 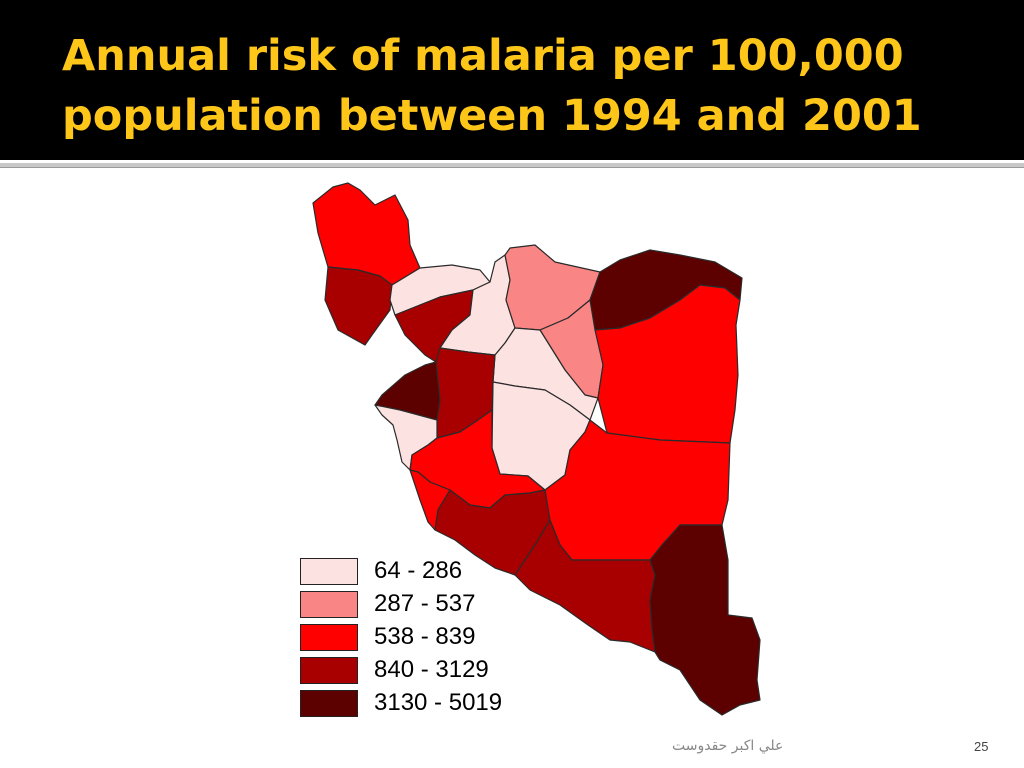 What do you see at coordinates (705, 620) in the screenshot?
I see `province-southeast` at bounding box center [705, 620].